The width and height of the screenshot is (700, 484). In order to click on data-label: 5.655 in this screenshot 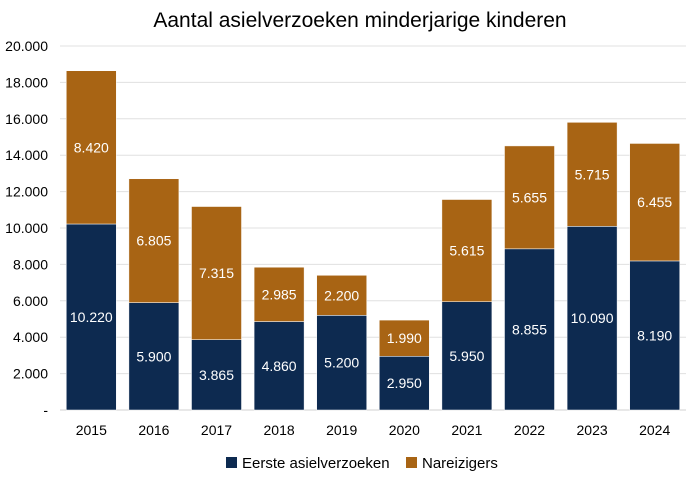, I will do `click(529, 197)`.